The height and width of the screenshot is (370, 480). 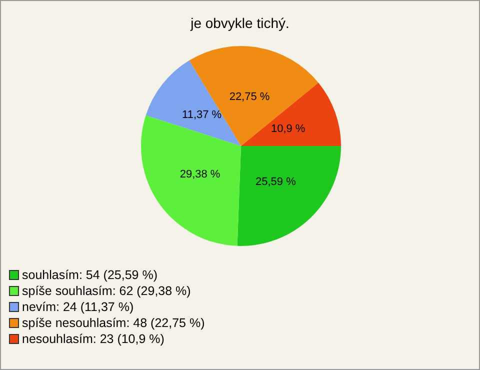 I want to click on data-label: 29,38 %, so click(x=200, y=174).